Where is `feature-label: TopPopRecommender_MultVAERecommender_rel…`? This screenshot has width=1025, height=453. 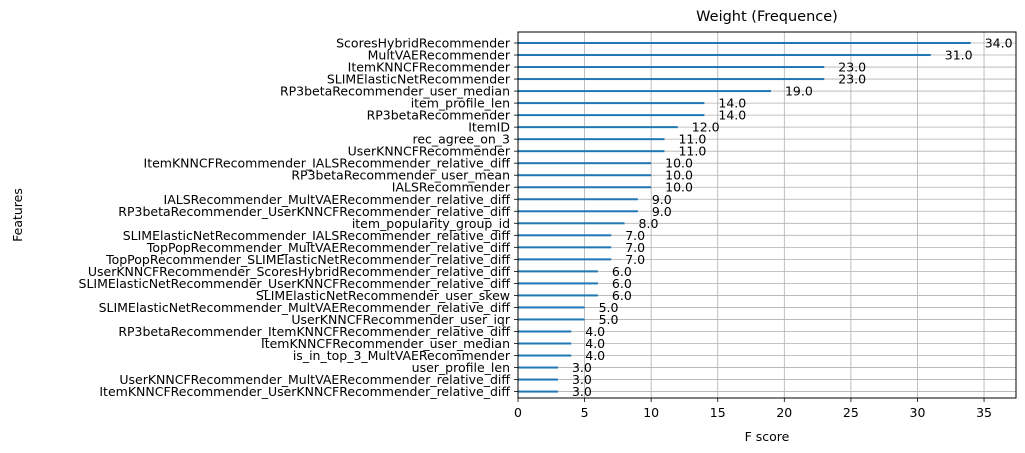
feature-label: TopPopRecommender_MultVAERecommender_rel… is located at coordinates (328, 247).